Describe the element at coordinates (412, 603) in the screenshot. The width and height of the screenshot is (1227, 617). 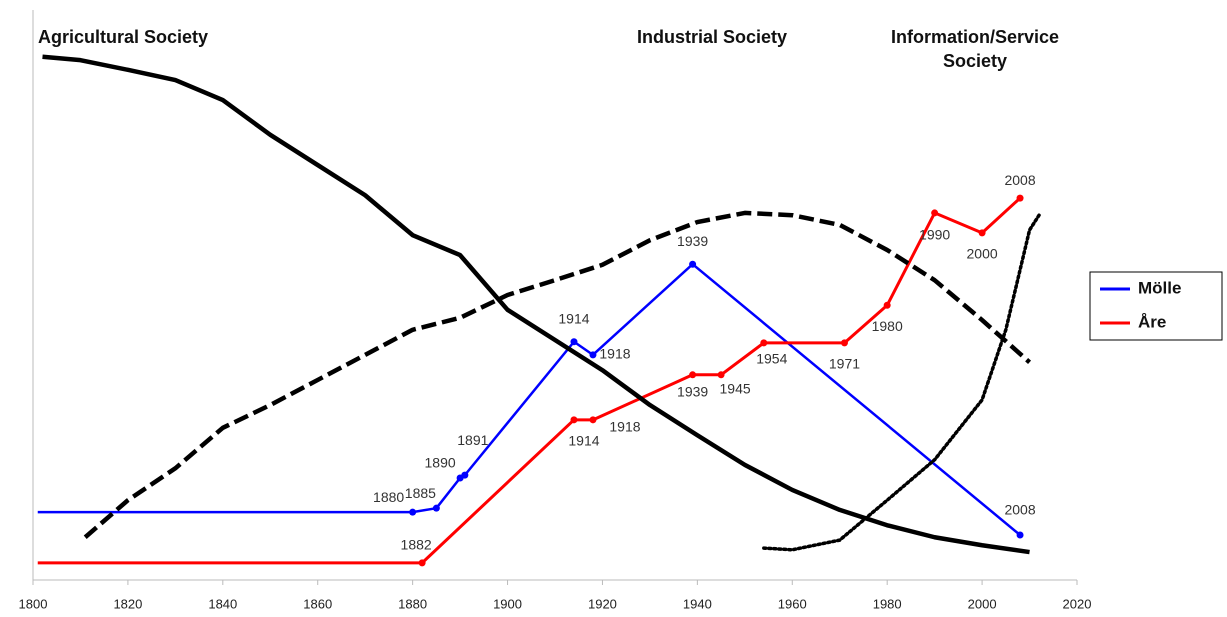
I see `x-tick-label: 1880` at that location.